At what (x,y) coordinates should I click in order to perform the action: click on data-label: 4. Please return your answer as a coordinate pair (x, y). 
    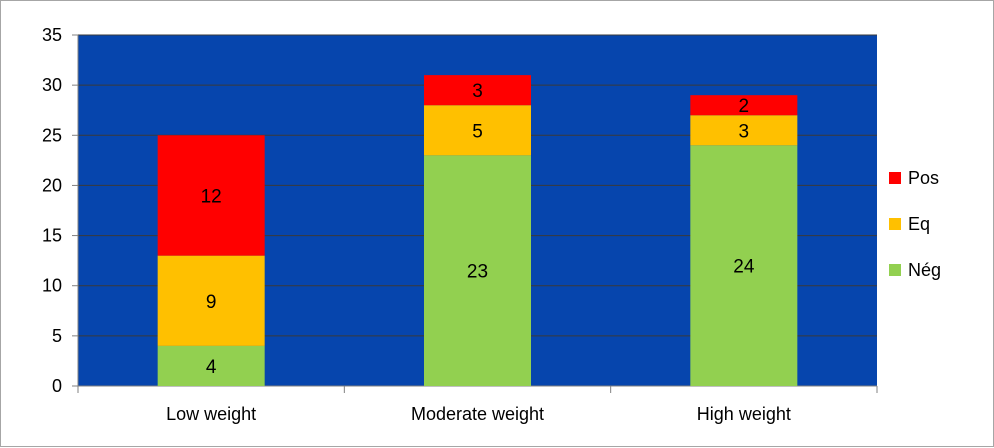
    Looking at the image, I should click on (211, 367).